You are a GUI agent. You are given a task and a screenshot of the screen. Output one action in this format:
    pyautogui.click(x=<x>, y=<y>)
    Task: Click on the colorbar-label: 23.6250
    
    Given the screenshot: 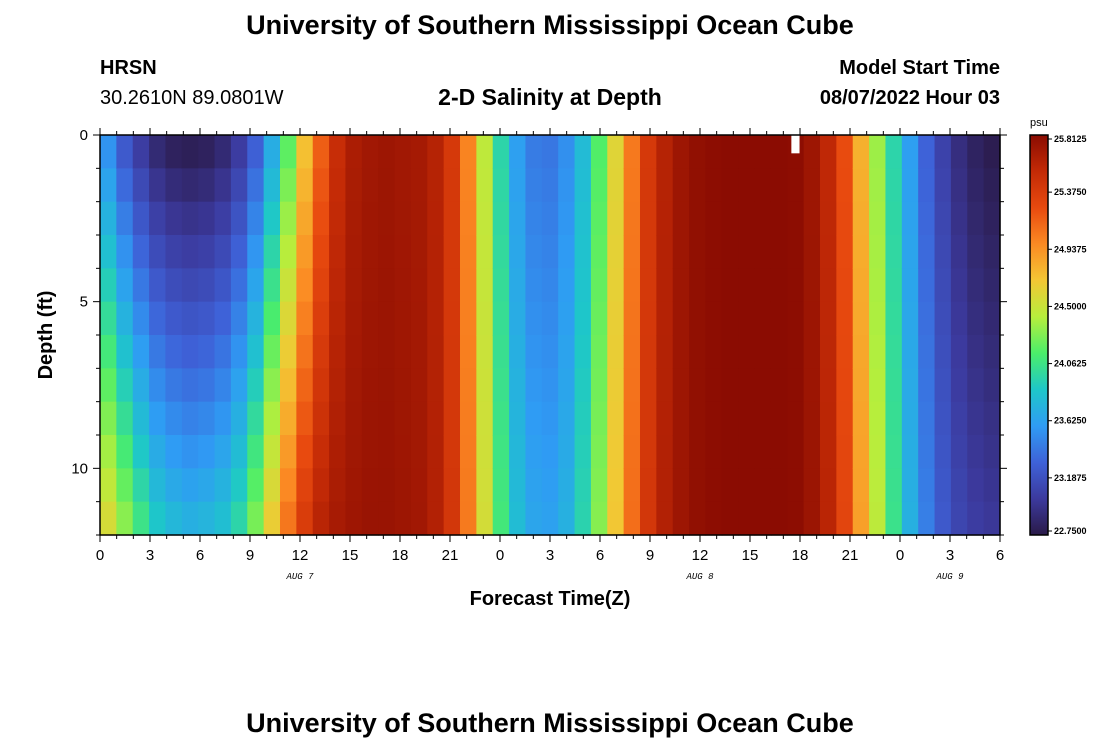 What is the action you would take?
    pyautogui.click(x=1070, y=421)
    